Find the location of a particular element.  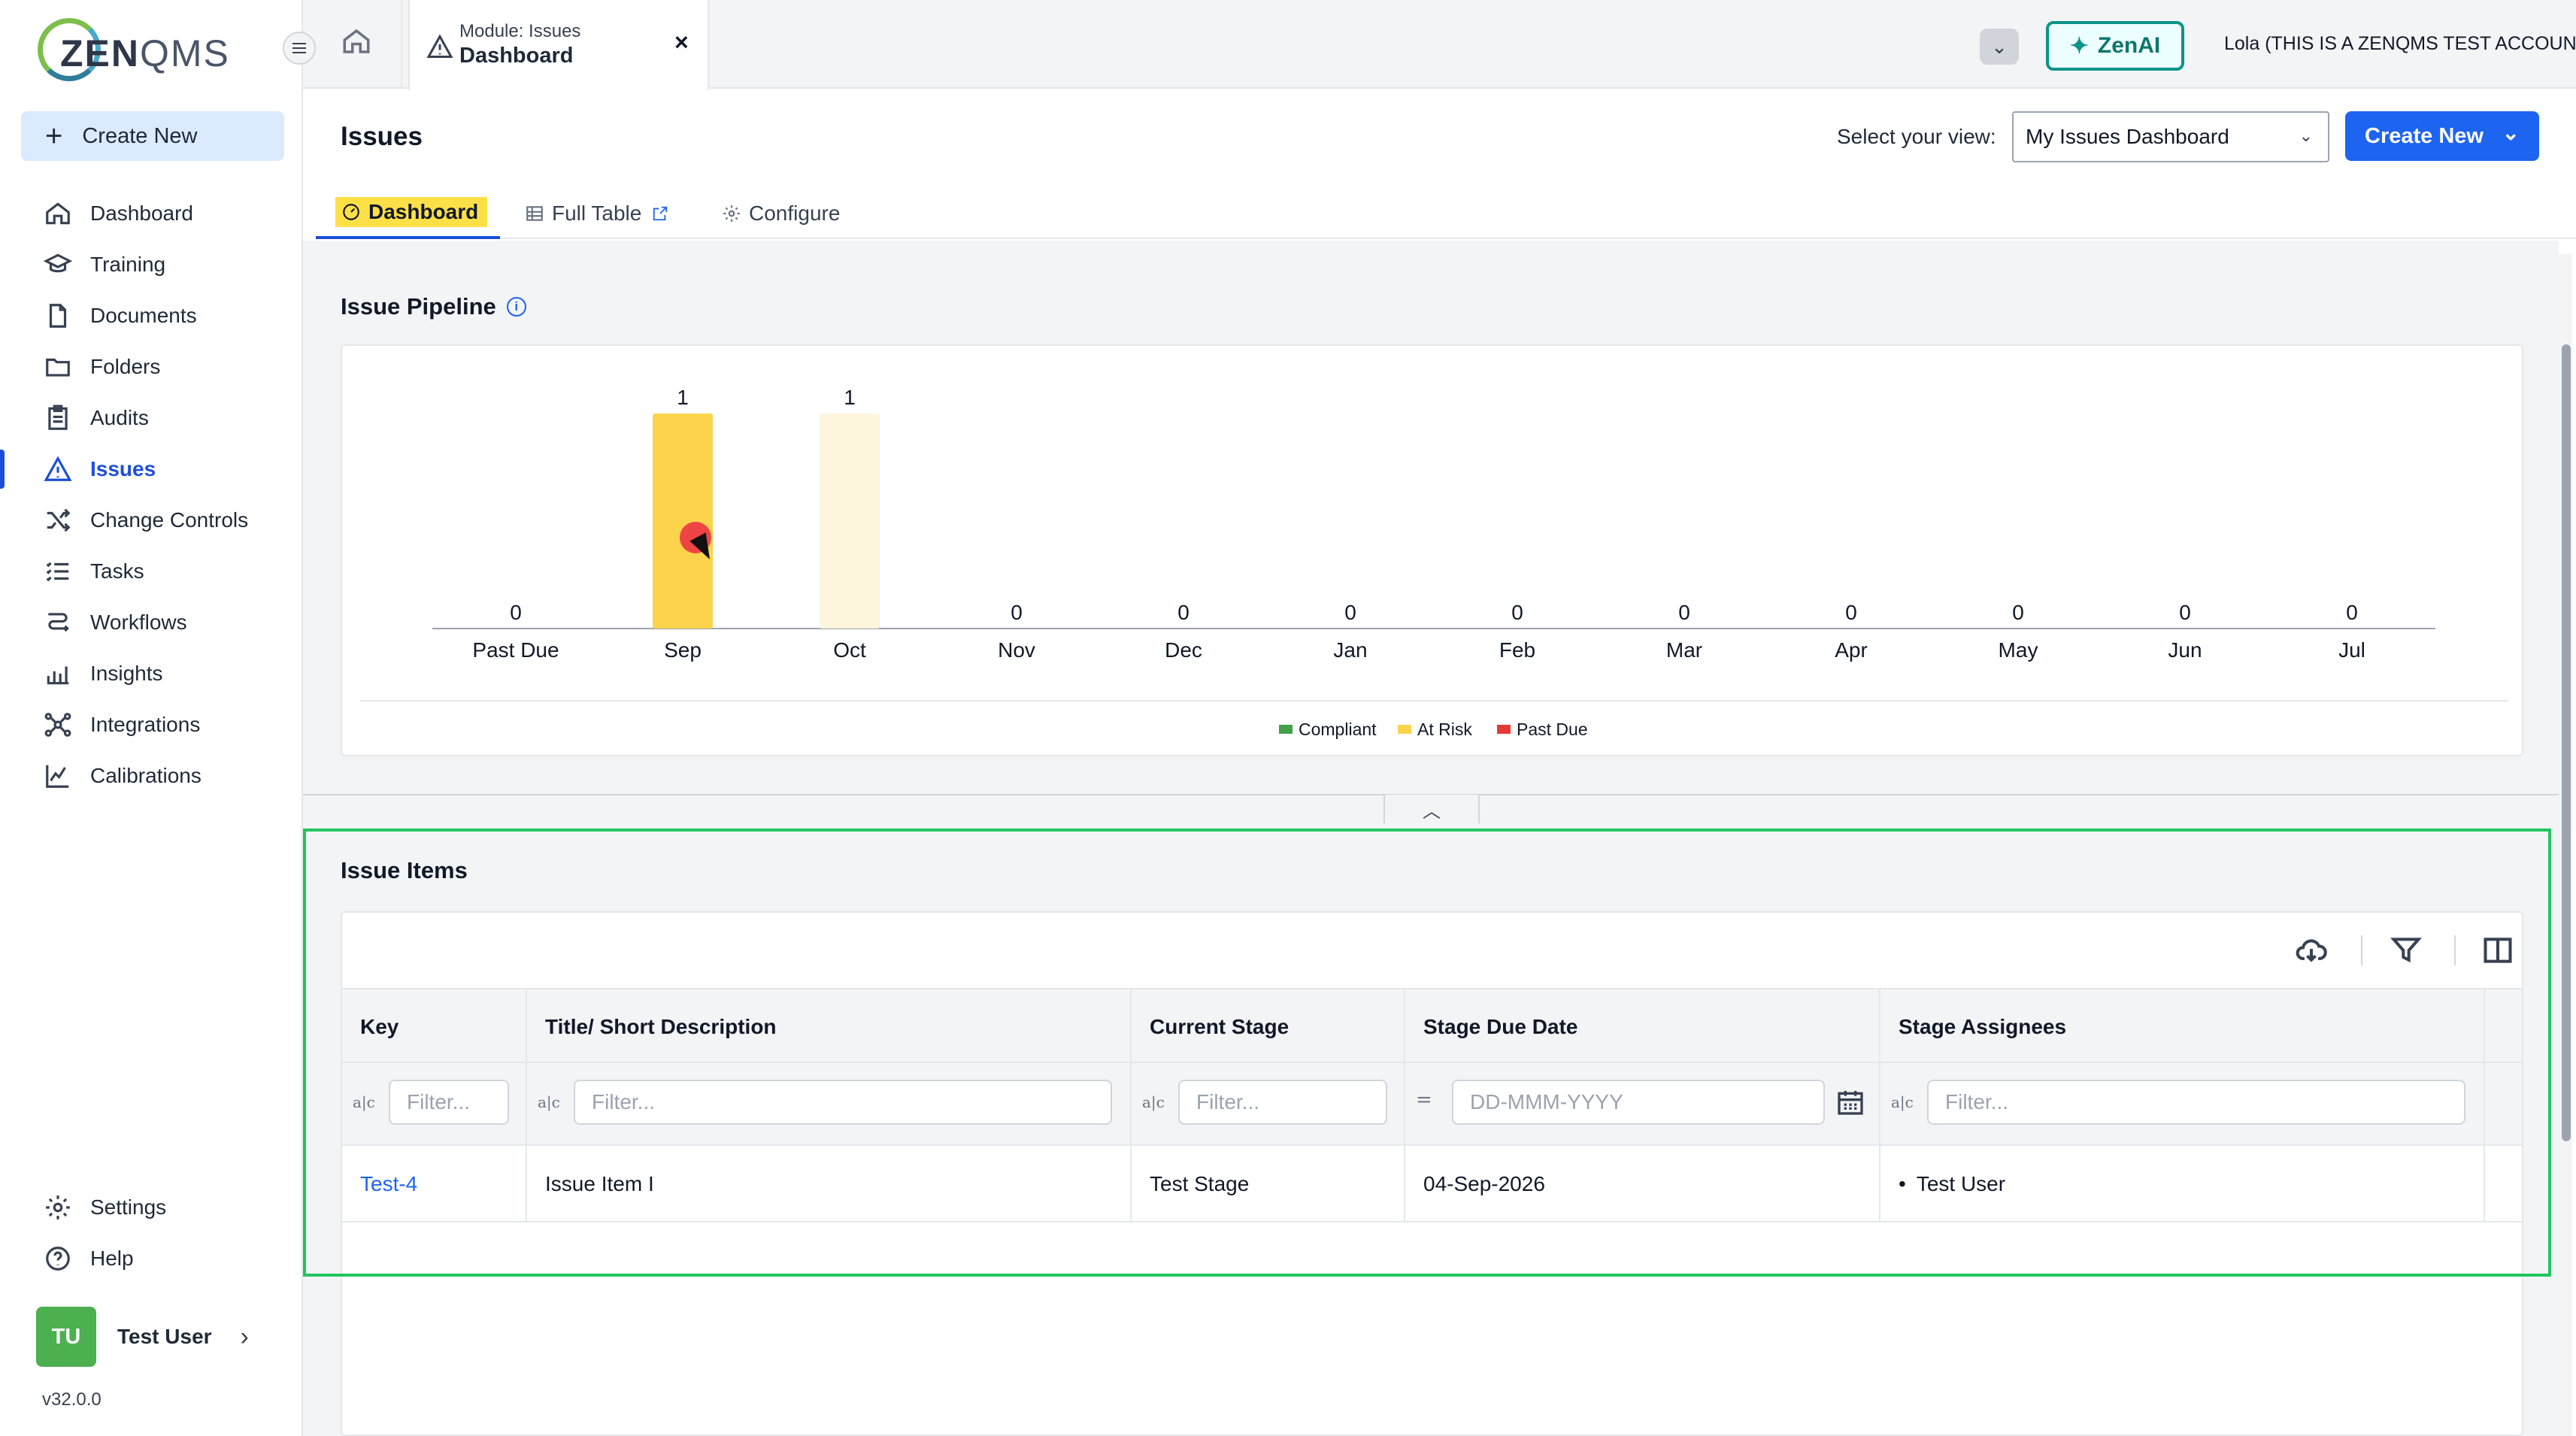

info-icon: i is located at coordinates (516, 307).